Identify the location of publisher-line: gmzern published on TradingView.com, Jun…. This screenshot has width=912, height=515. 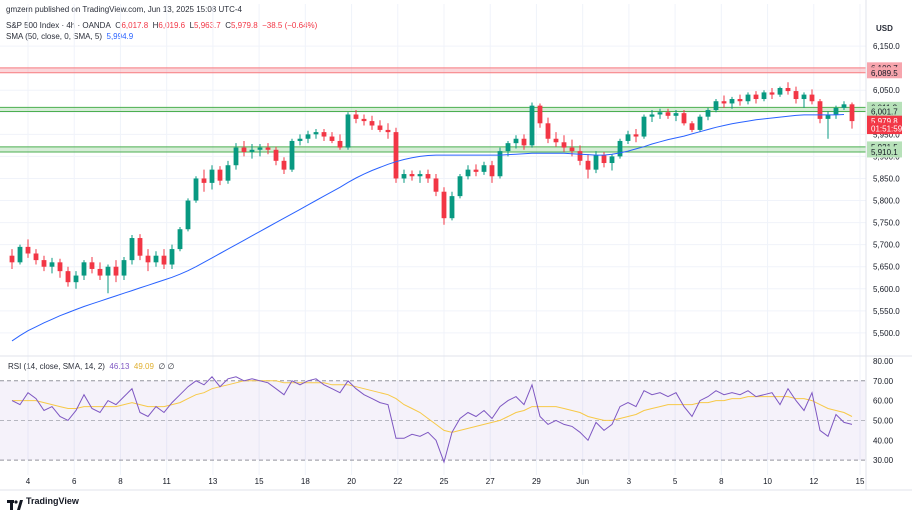
(124, 9).